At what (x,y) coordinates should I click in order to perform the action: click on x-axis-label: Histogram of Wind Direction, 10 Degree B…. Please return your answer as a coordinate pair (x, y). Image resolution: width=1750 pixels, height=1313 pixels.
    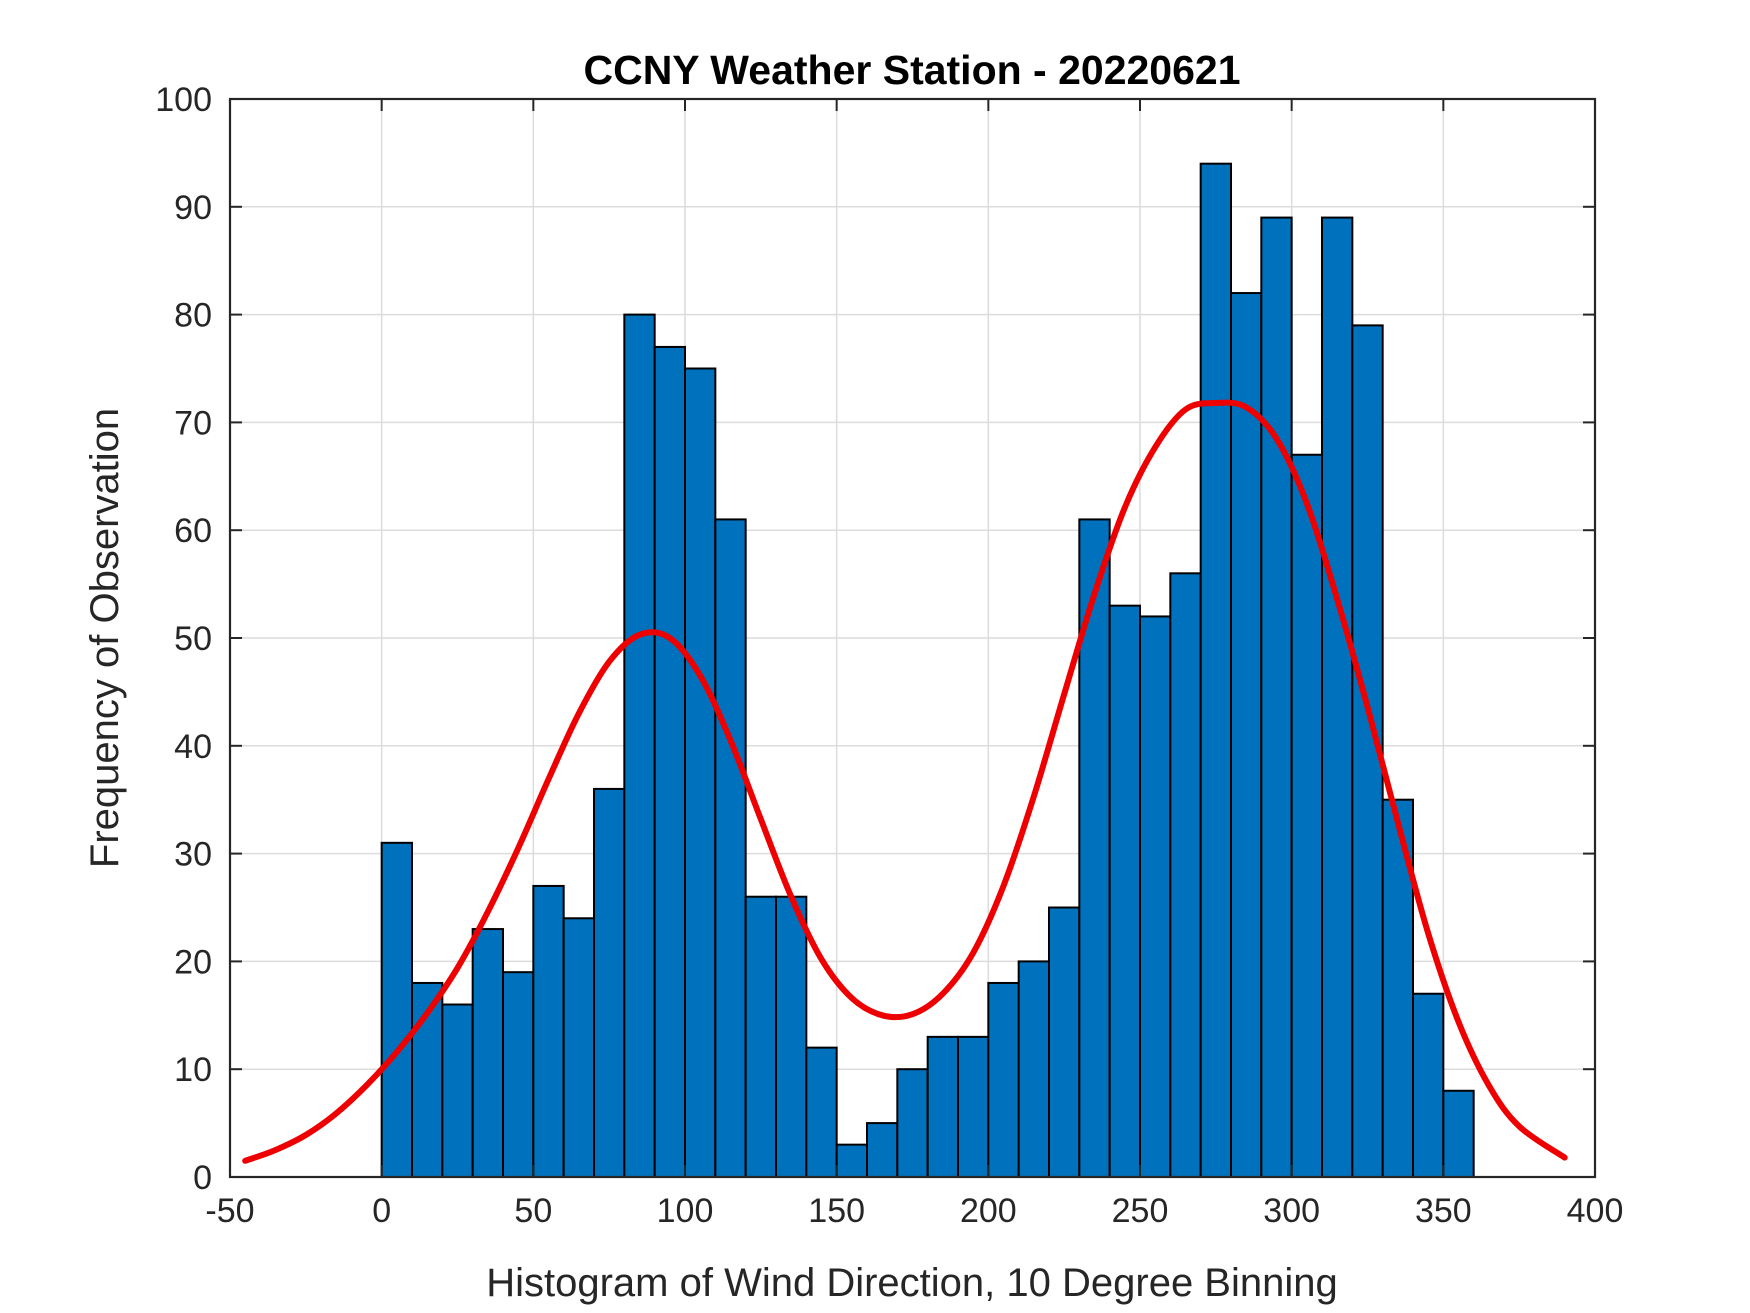
    Looking at the image, I should click on (912, 1283).